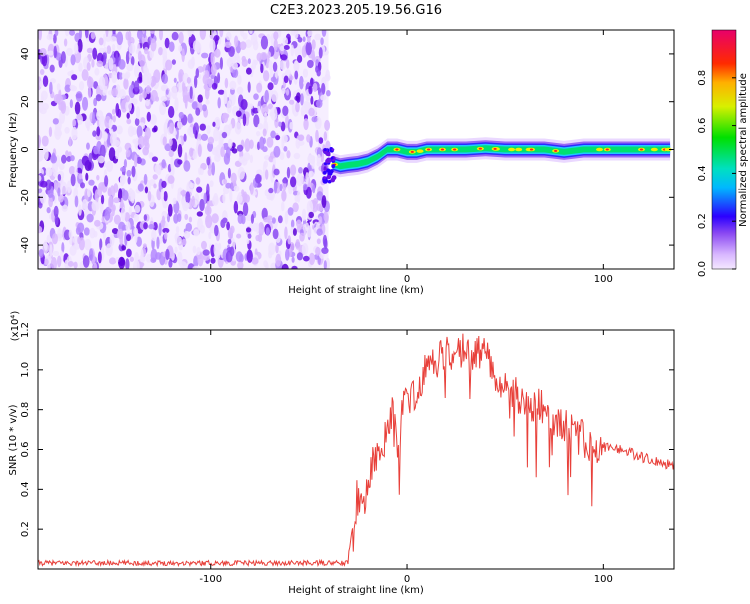 Image resolution: width=750 pixels, height=604 pixels. Describe the element at coordinates (519, 149) in the screenshot. I see `signal-hotspot` at that location.